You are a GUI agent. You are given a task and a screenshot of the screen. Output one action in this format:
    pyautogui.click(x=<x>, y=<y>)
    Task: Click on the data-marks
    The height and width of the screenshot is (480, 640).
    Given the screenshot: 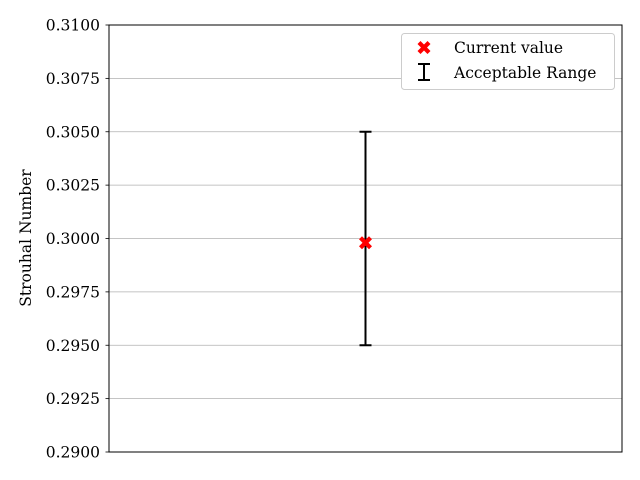 What is the action you would take?
    pyautogui.click(x=365, y=238)
    